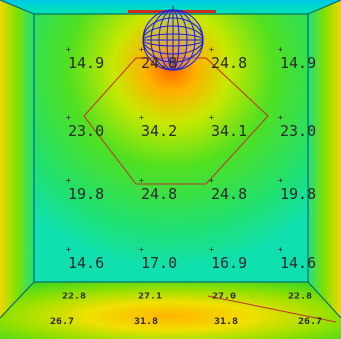  I want to click on wireframe-sphere-icon, so click(173, 38).